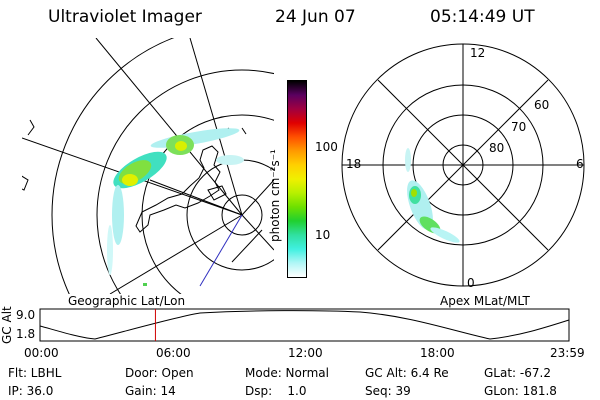 The image size is (600, 400). What do you see at coordinates (173, 353) in the screenshot?
I see `timeline-xtick-0600: 06:00` at bounding box center [173, 353].